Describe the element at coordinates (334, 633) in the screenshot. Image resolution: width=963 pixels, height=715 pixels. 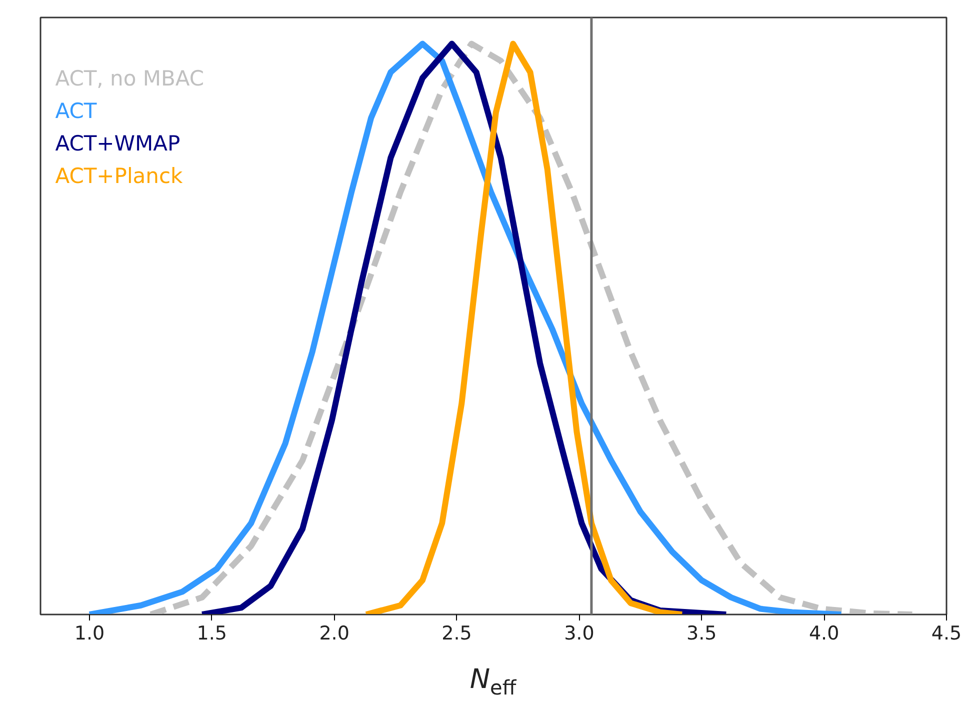
I see `x-tick-label: 2.0` at that location.